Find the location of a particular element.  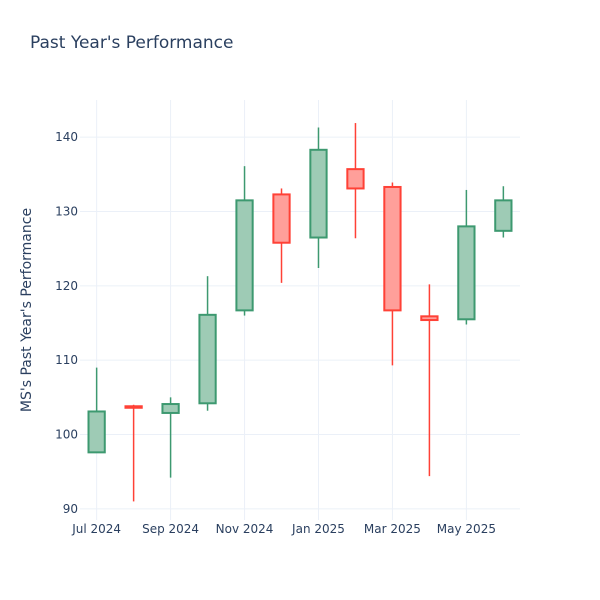

x-tick-label: Jan 2025 is located at coordinates (318, 529).